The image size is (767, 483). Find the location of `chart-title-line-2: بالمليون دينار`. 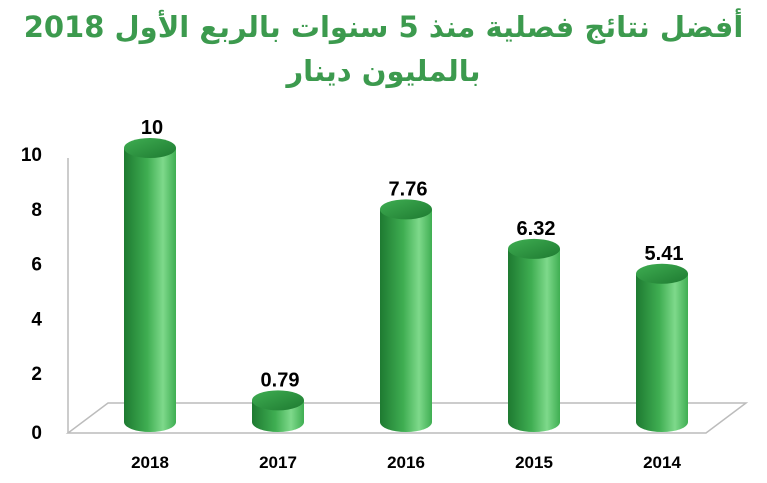

chart-title-line-2: بالمليون دينار is located at coordinates (383, 71).